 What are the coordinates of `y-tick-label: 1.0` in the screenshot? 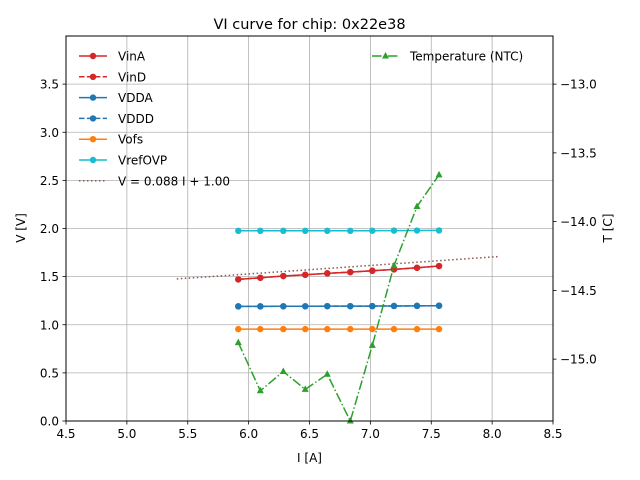 It's located at (49, 325).